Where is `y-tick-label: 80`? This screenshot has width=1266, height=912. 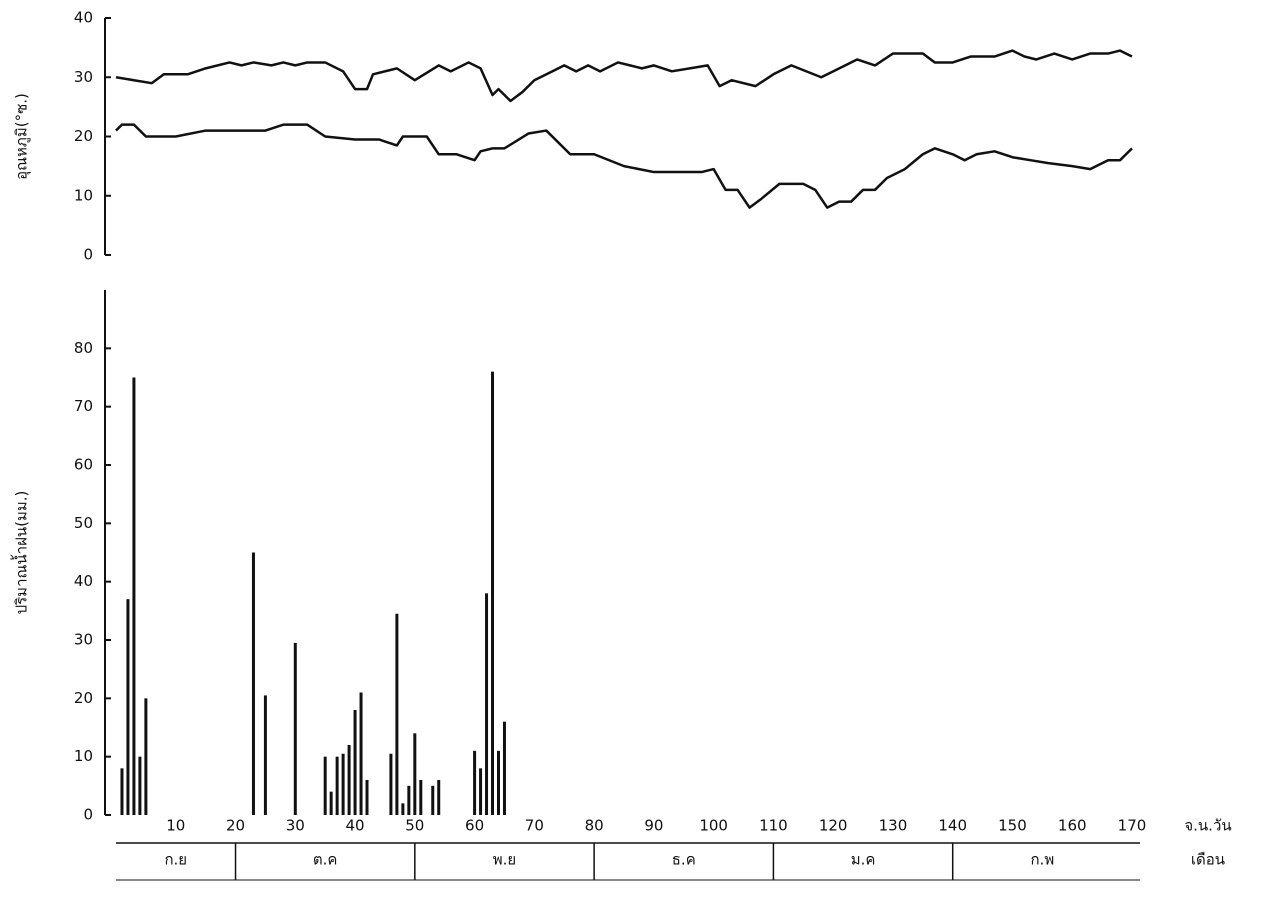 y-tick-label: 80 is located at coordinates (83, 348).